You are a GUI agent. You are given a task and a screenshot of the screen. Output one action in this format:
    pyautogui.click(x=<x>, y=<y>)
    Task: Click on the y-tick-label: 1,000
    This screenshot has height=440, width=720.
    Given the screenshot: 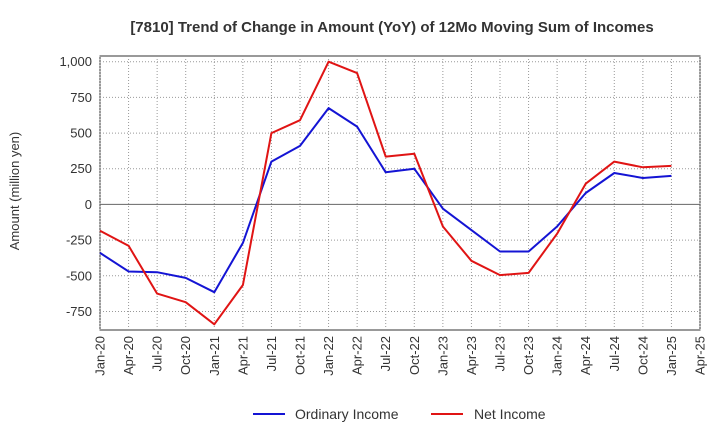 What is the action you would take?
    pyautogui.click(x=75, y=61)
    